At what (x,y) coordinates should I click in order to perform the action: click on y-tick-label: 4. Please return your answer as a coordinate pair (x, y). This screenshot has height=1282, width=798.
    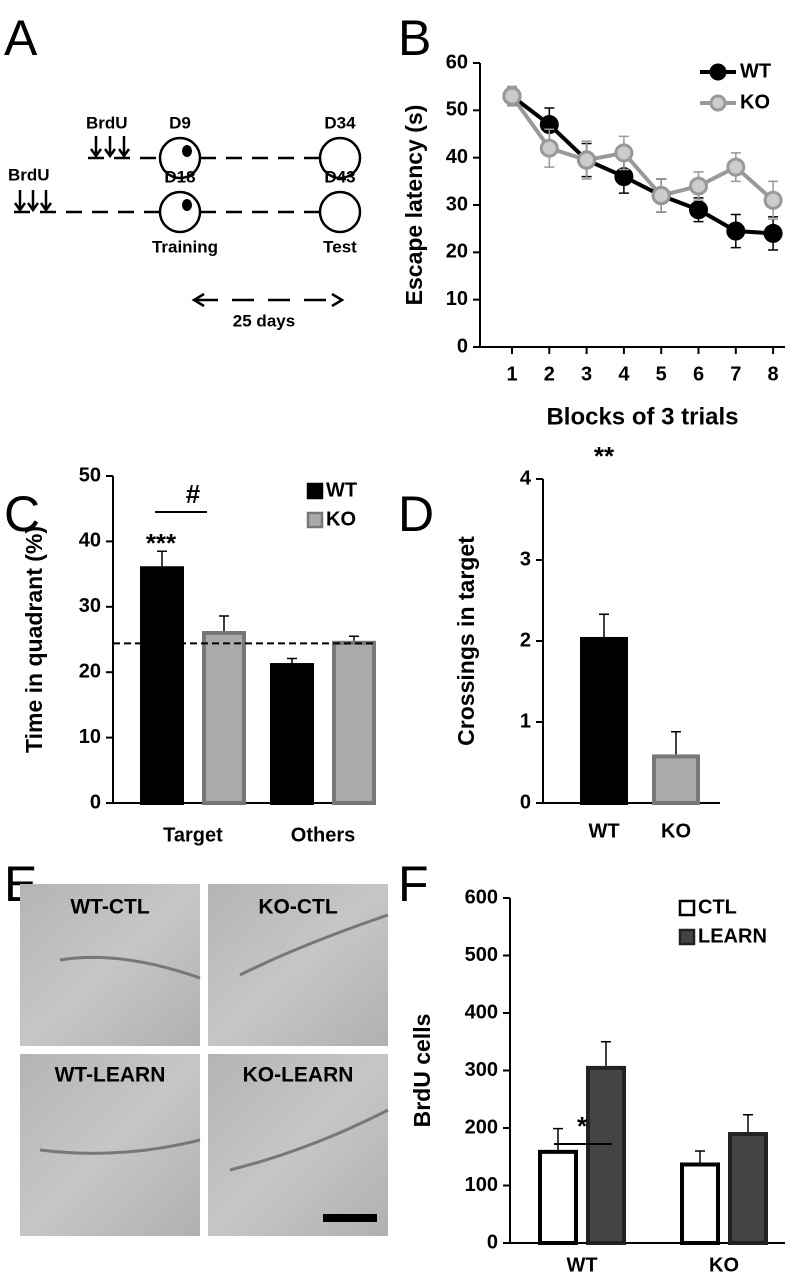
    Looking at the image, I should click on (526, 478).